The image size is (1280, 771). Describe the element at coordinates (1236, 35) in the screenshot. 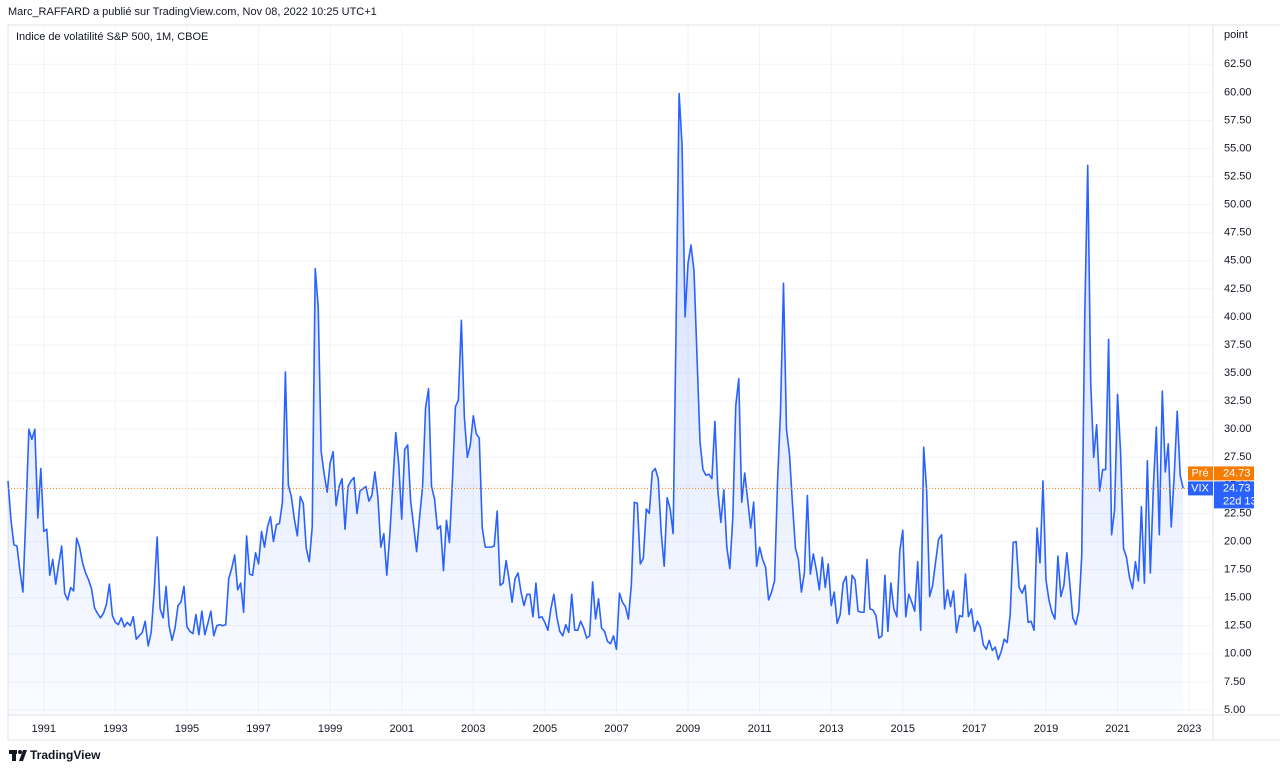

I see `y-axis-label: point` at that location.